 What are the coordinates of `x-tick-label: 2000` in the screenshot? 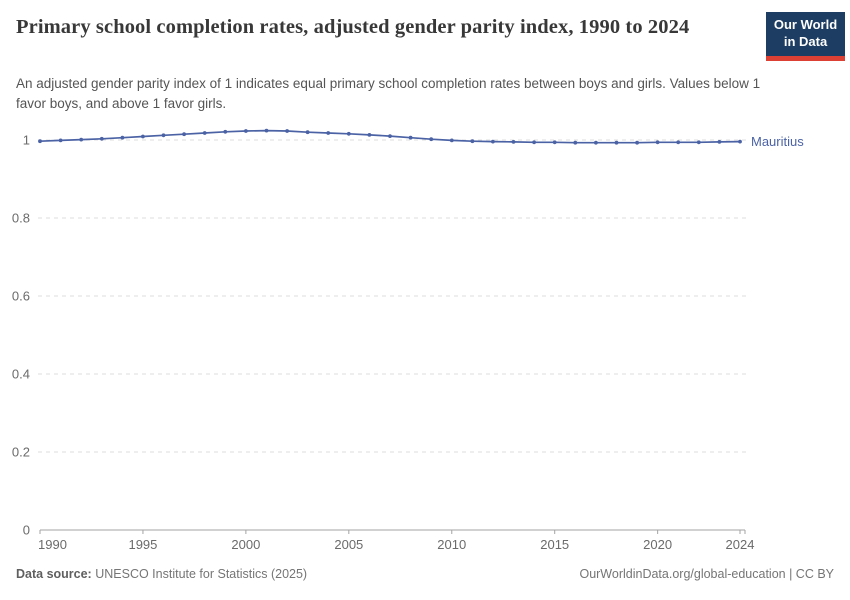 It's located at (245, 544).